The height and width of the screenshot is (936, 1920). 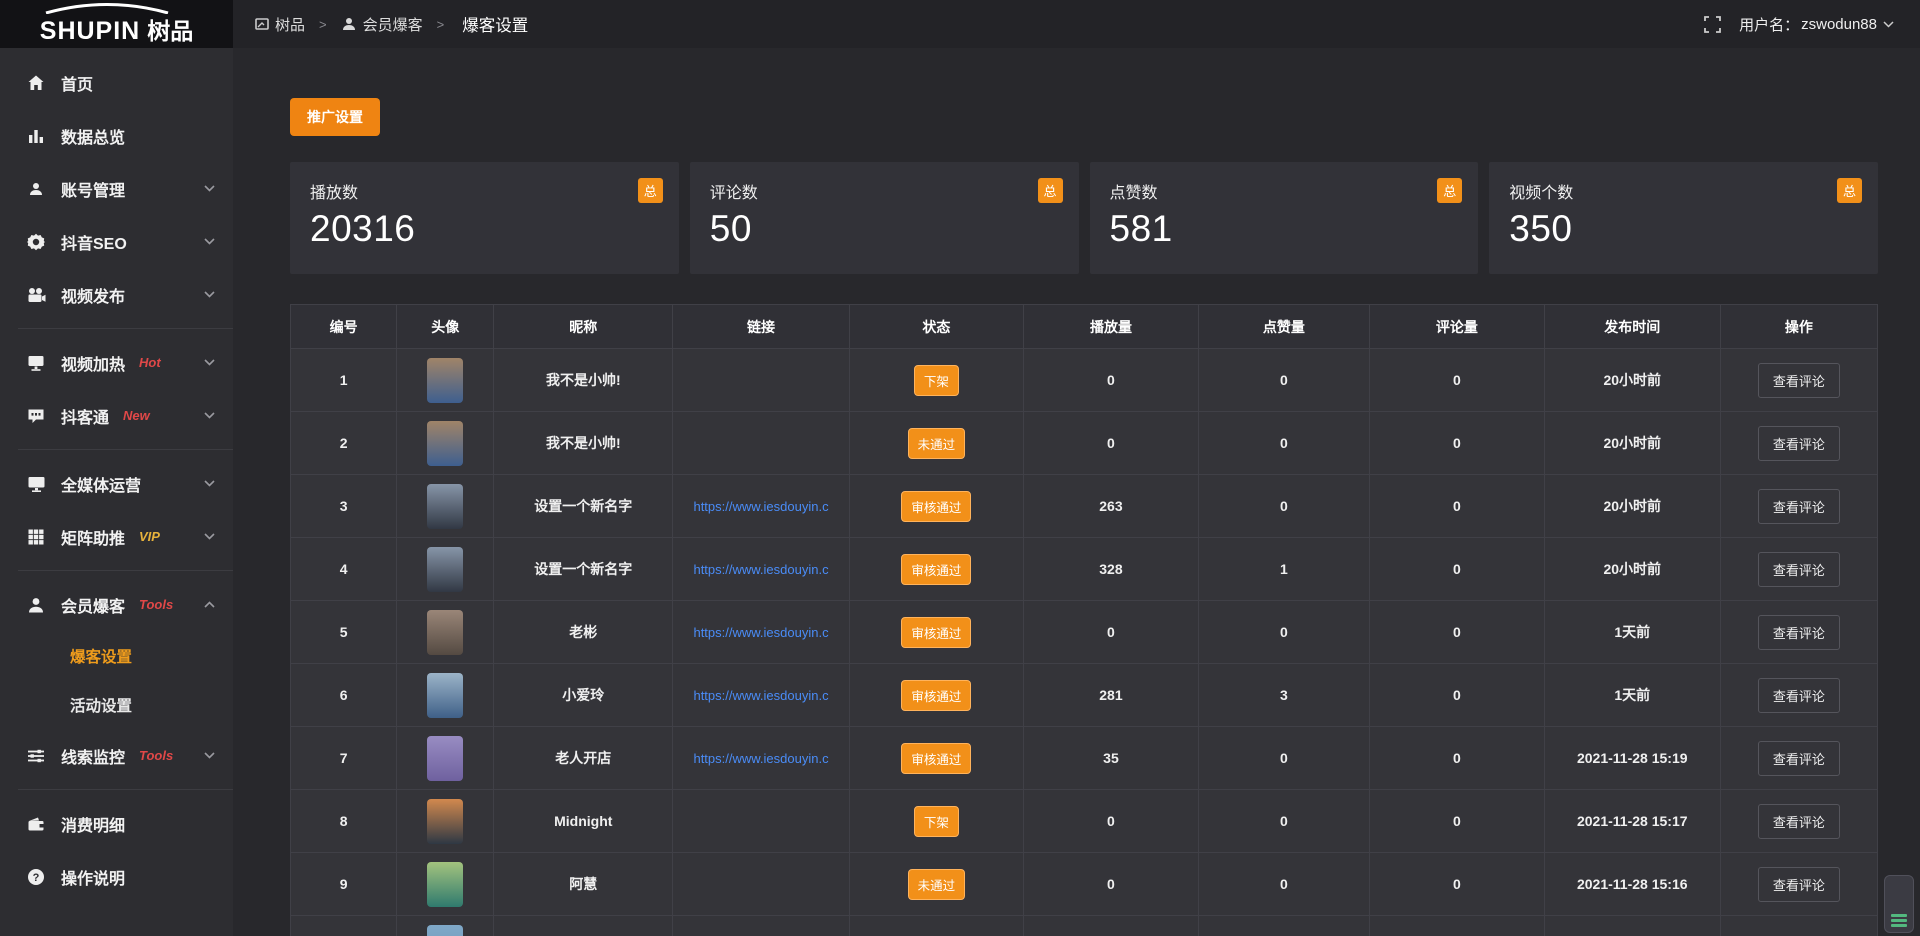 I want to click on username-value: zswodun88, so click(x=1839, y=24).